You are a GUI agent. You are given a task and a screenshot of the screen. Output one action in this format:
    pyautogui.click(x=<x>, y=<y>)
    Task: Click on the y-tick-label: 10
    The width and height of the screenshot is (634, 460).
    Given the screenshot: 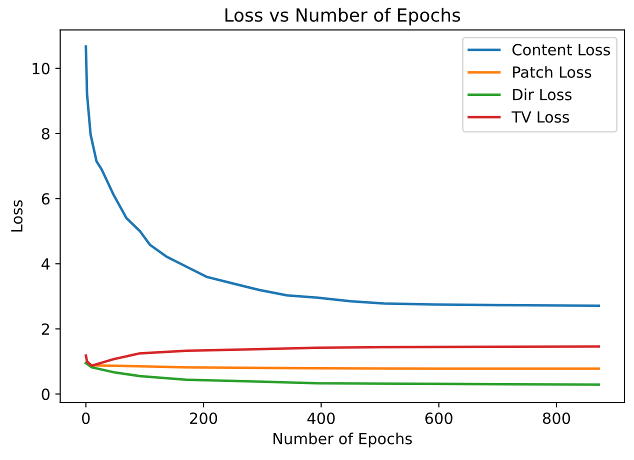 What is the action you would take?
    pyautogui.click(x=41, y=68)
    